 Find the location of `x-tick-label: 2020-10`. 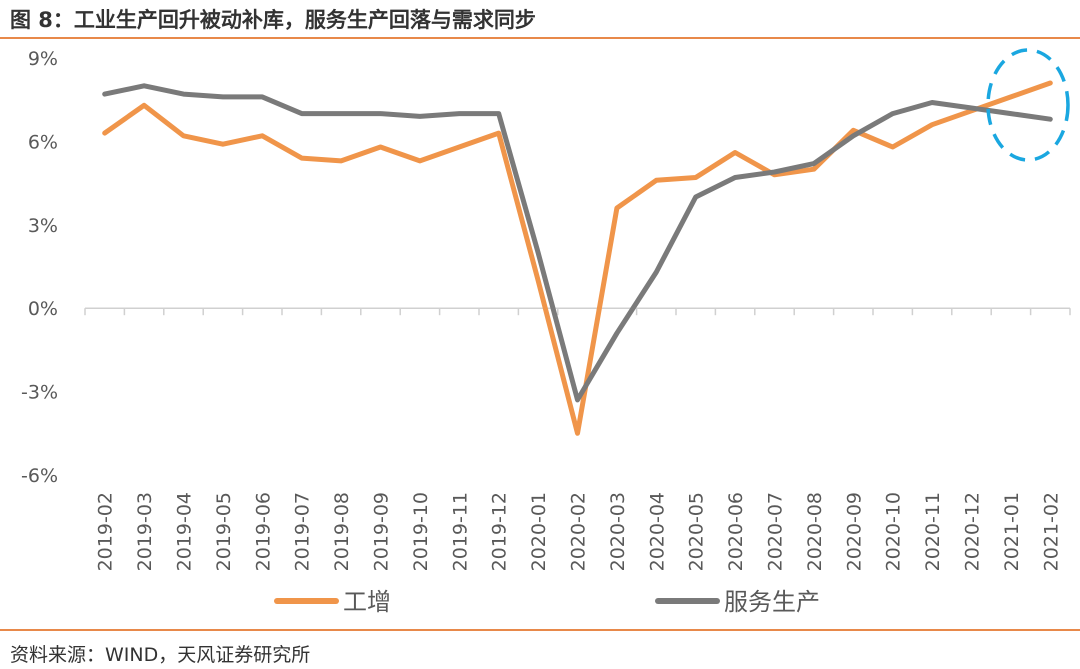

x-tick-label: 2020-10 is located at coordinates (894, 531).